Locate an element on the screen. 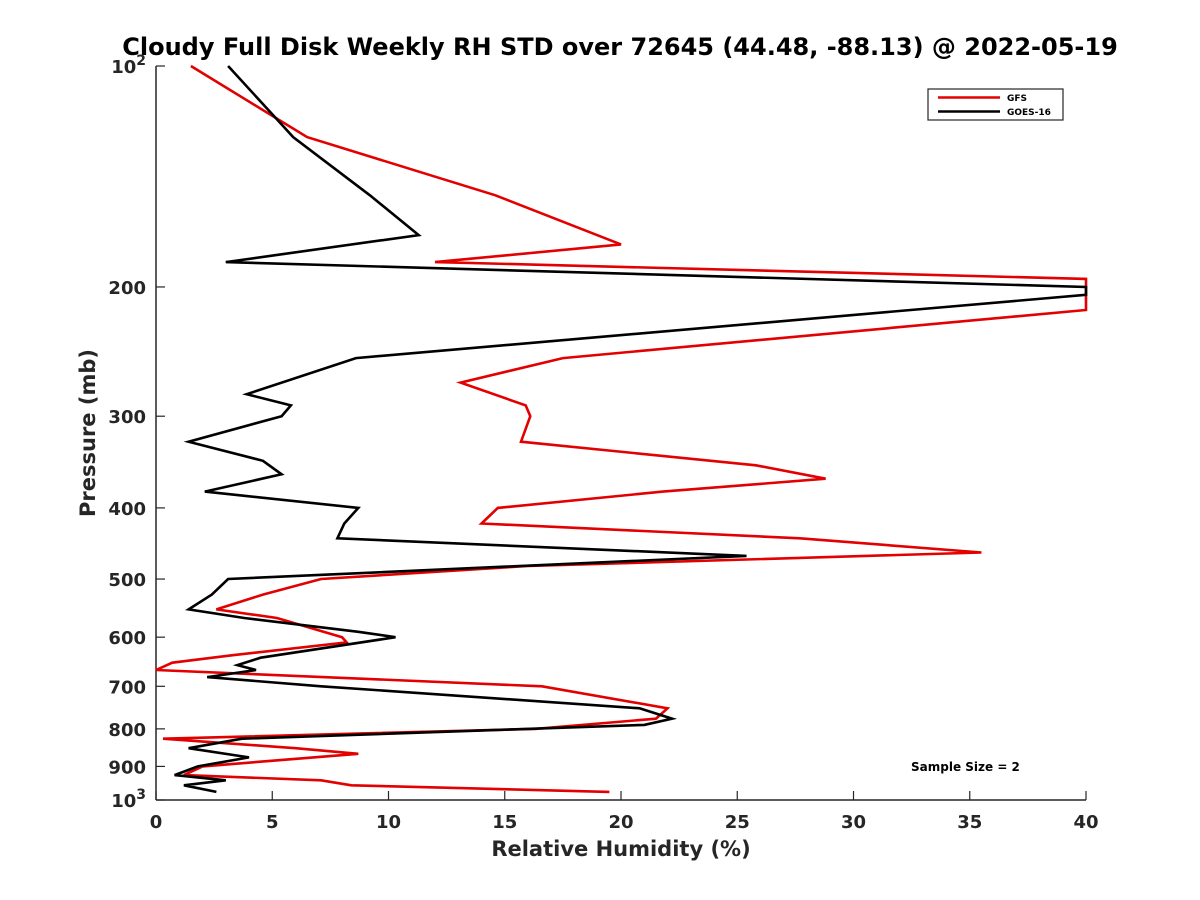 Image resolution: width=1200 pixels, height=900 pixels. legend: GFS GOES-16 is located at coordinates (995, 104).